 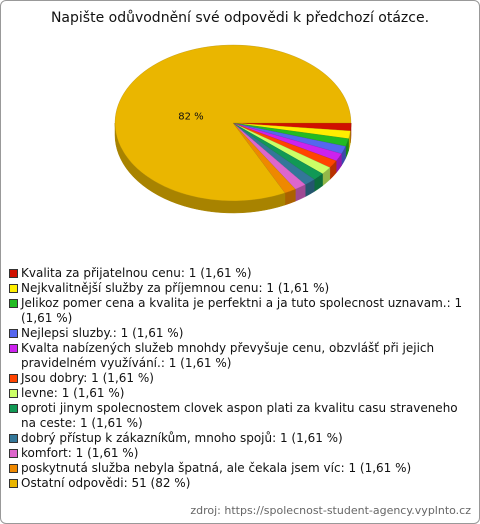 What do you see at coordinates (190, 117) in the screenshot?
I see `slice-label: 82 %` at bounding box center [190, 117].